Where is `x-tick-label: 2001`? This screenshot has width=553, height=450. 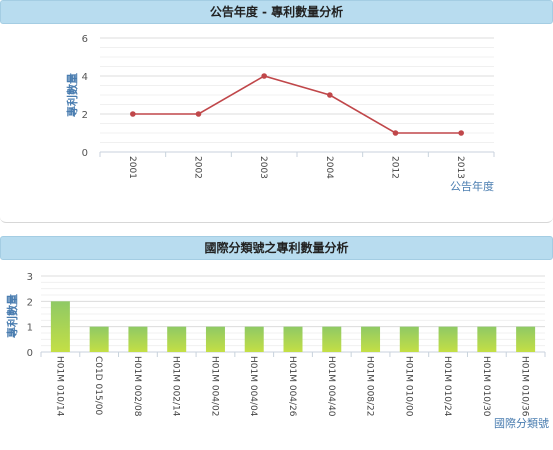 x-tick-label: 2001 is located at coordinates (132, 167).